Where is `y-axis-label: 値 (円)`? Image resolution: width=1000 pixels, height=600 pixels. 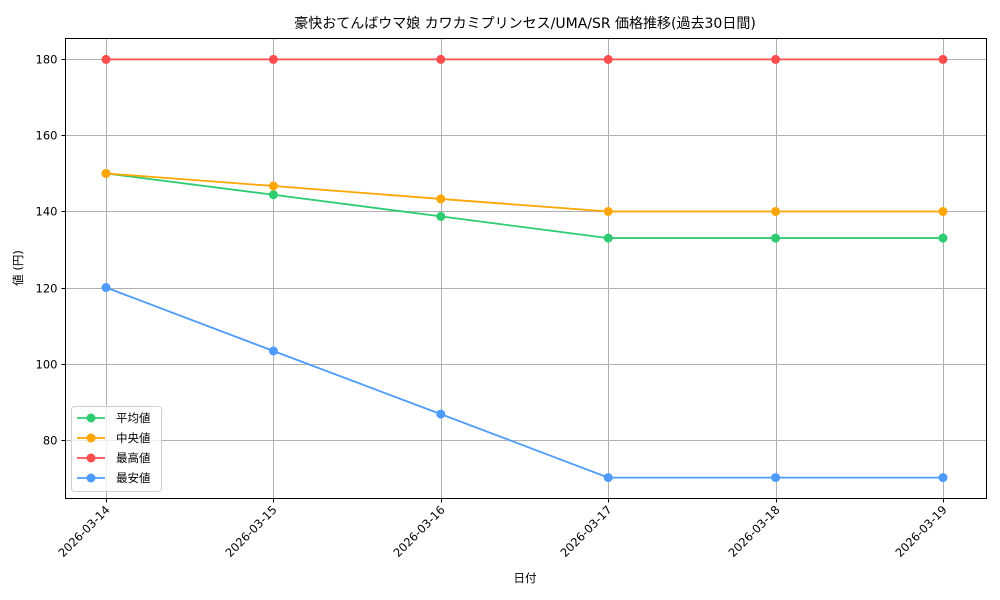 y-axis-label: 値 (円) is located at coordinates (18, 268).